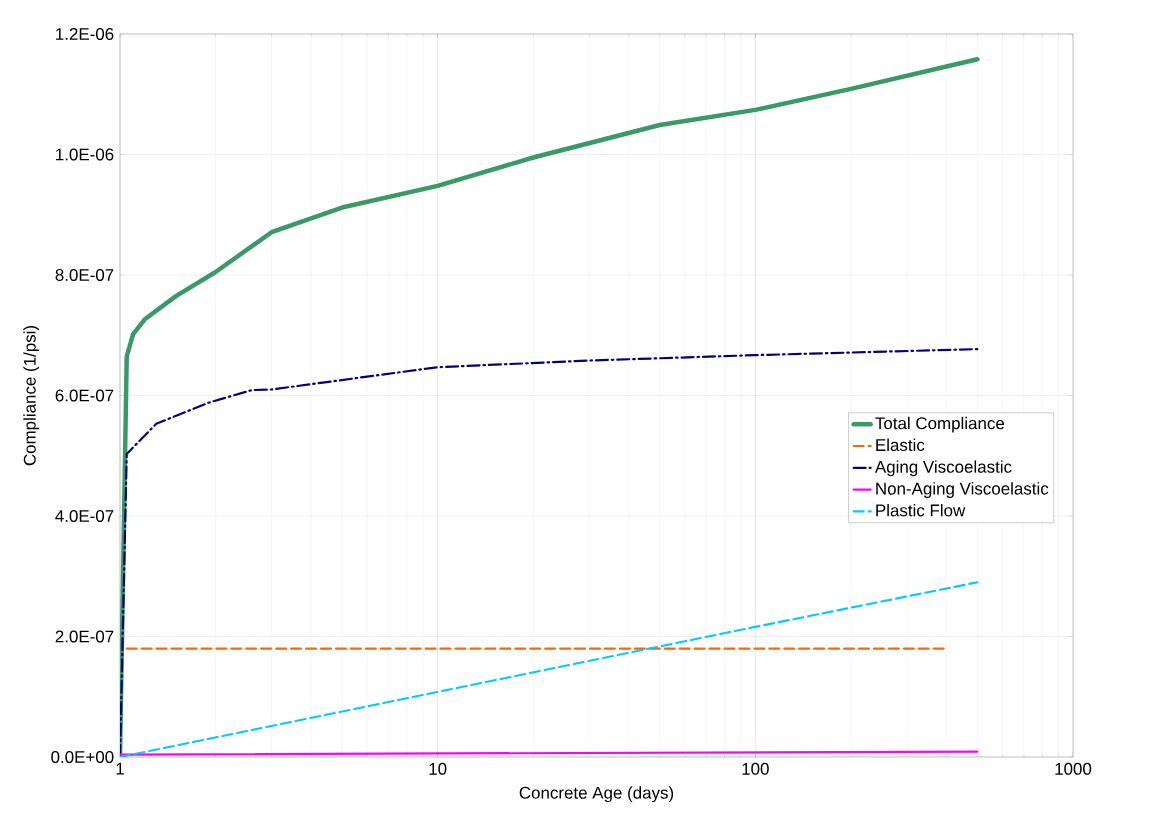 Image resolution: width=1155 pixels, height=827 pixels. I want to click on x-tick-label: 1000, so click(1073, 768).